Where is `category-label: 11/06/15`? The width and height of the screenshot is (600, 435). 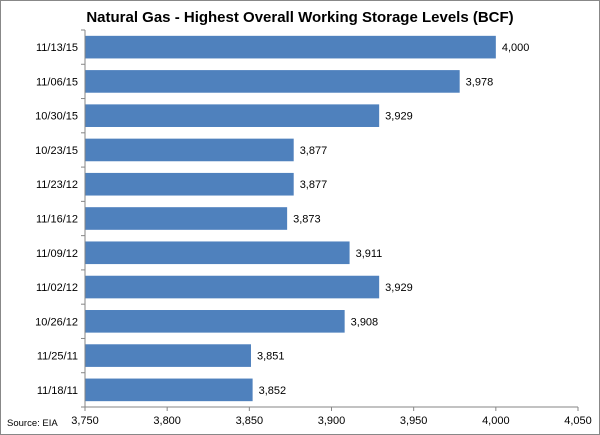 category-label: 11/06/15 is located at coordinates (57, 82).